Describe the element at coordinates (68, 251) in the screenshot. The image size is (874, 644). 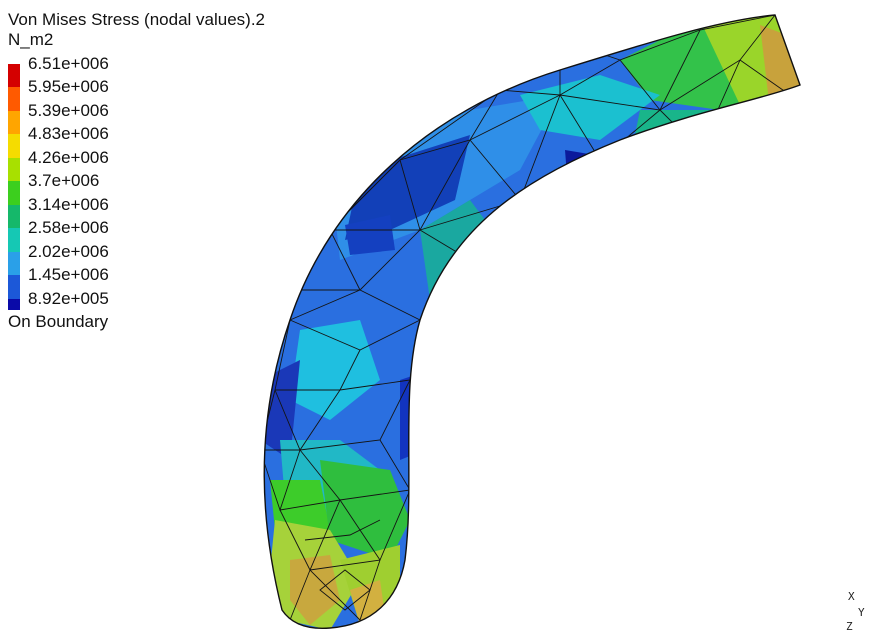
I see `legend-value: 2.02e+006` at that location.